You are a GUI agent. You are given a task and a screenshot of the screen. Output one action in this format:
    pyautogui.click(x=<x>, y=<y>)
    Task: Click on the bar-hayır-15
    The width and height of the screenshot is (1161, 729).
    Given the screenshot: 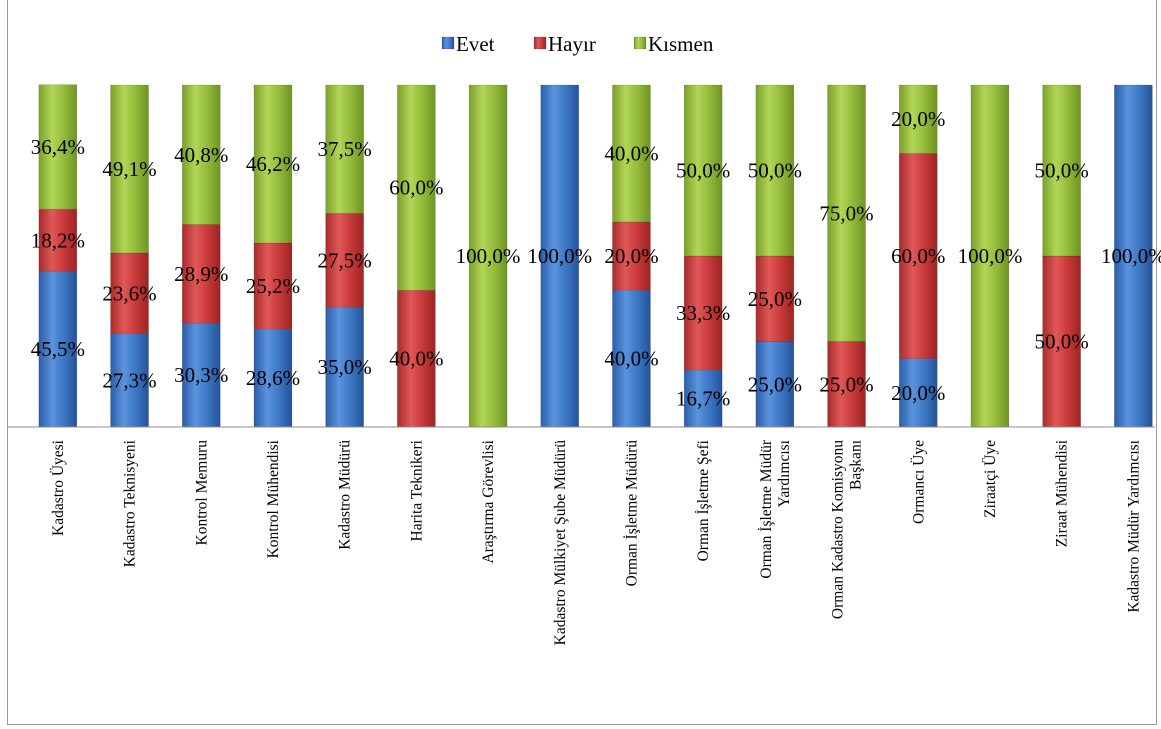 What is the action you would take?
    pyautogui.click(x=1061, y=341)
    